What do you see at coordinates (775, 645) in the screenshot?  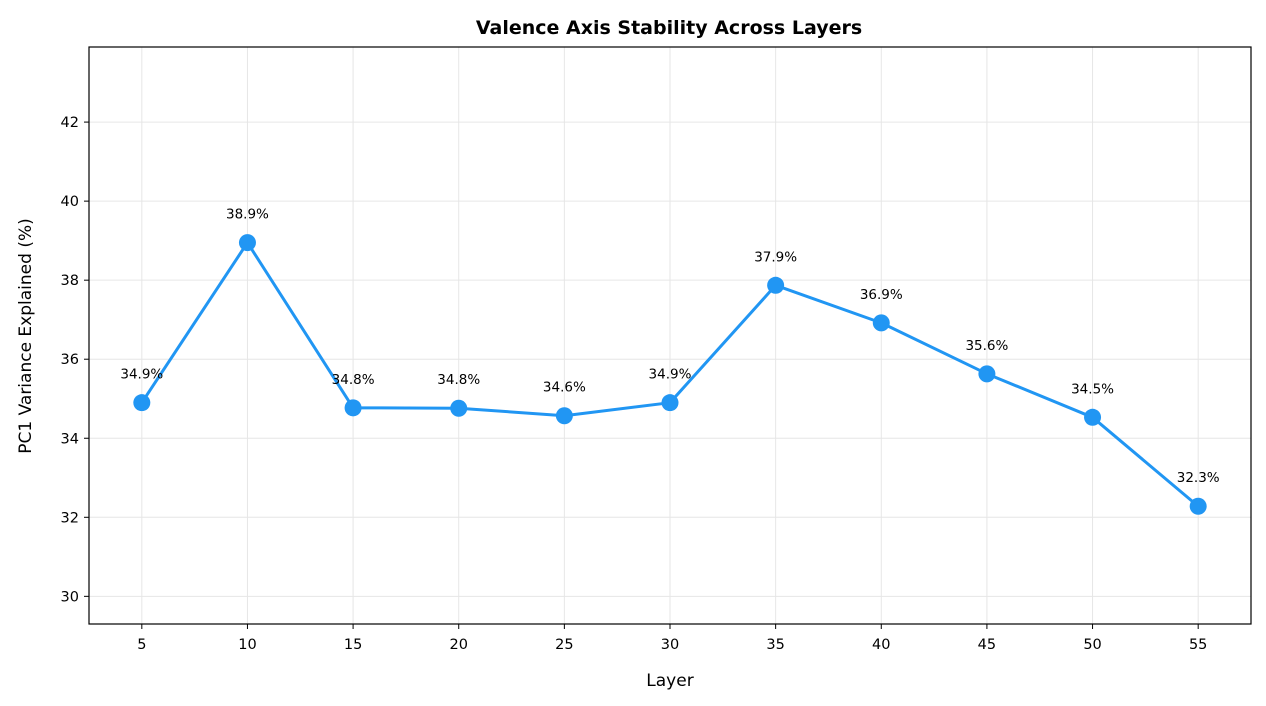 I see `x-tick-label: 35` at bounding box center [775, 645].